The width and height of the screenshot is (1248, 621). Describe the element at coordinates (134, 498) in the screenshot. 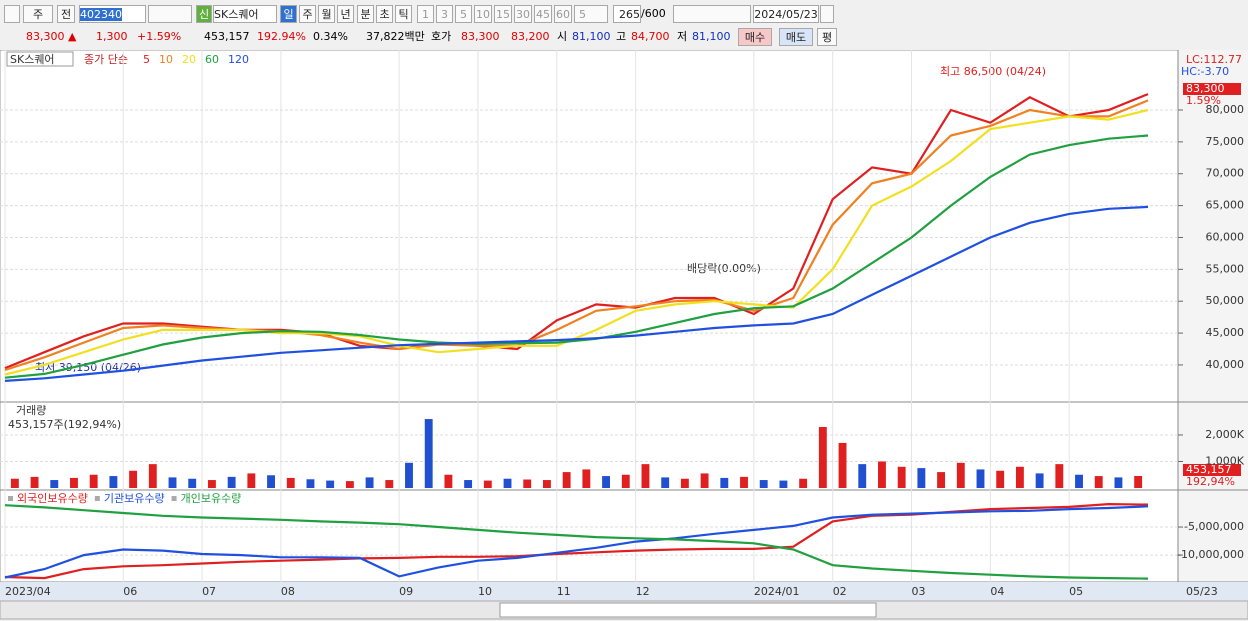

I see `legend-entry: 기관보유수량` at that location.